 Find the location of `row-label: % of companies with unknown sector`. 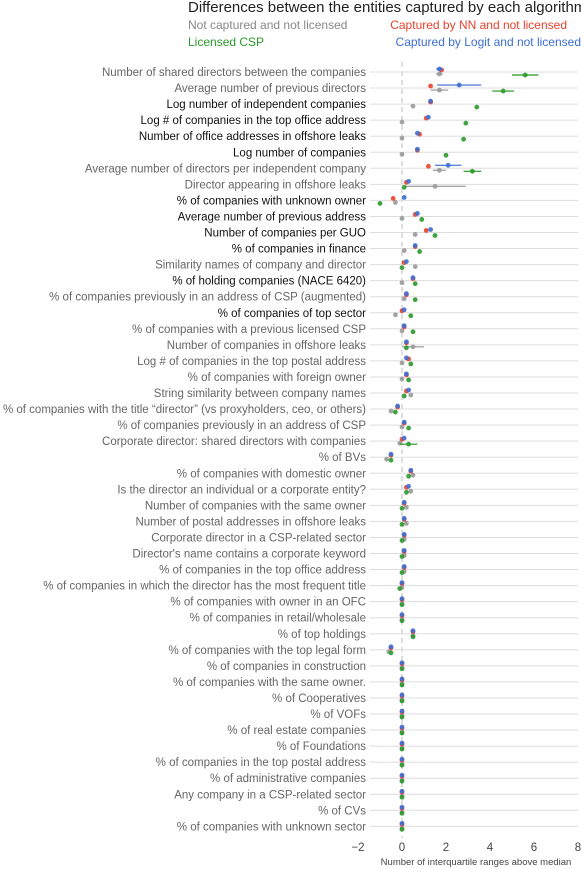

row-label: % of companies with unknown sector is located at coordinates (271, 827).